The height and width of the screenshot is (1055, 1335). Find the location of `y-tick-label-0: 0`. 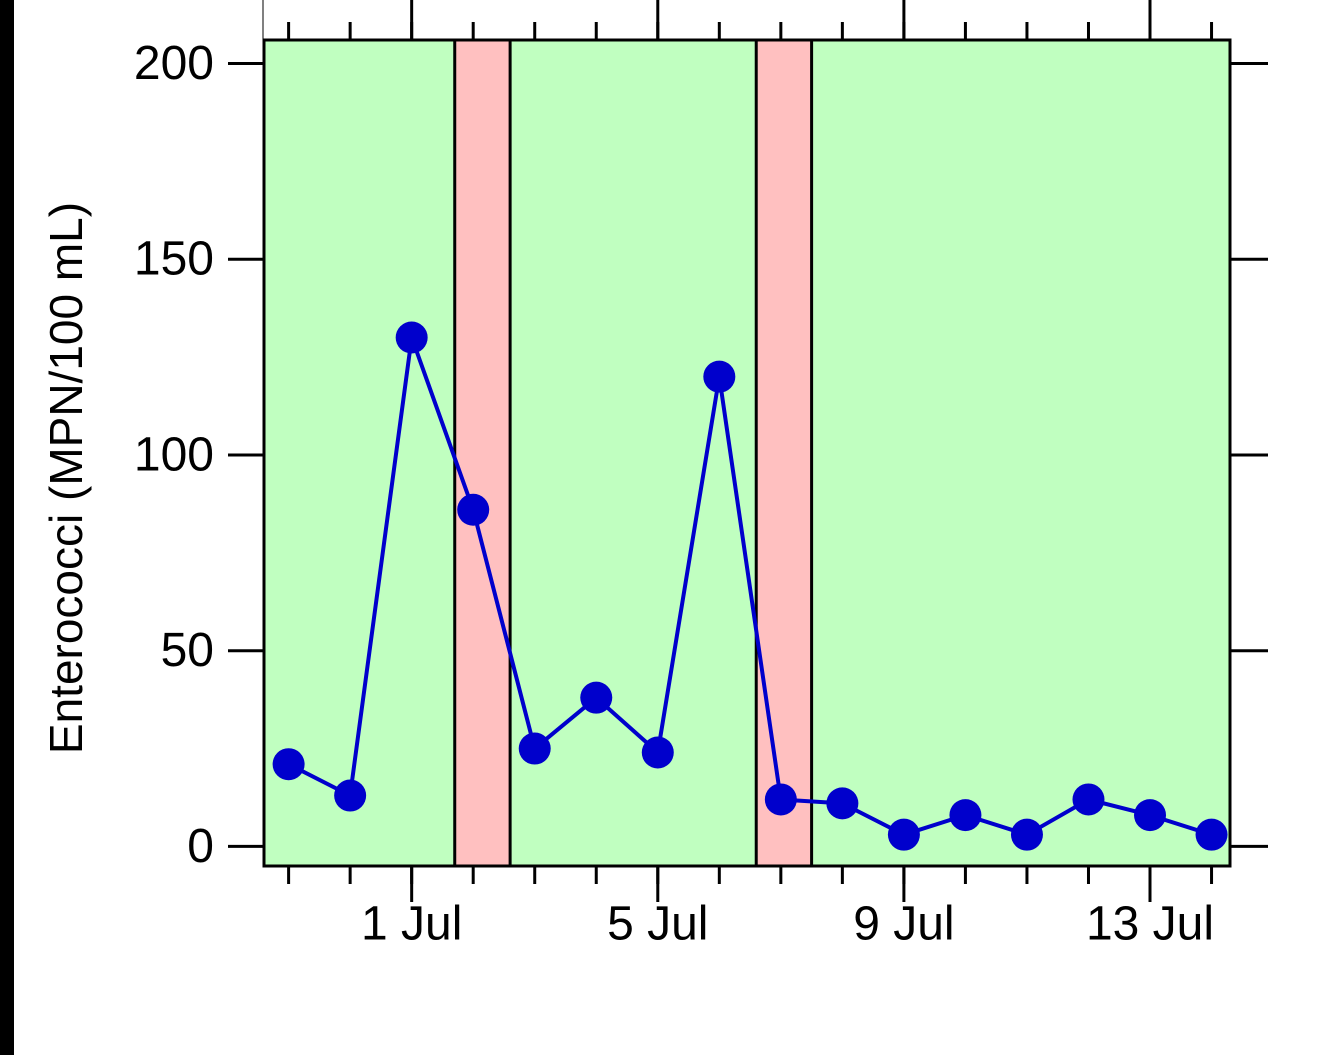

y-tick-label-0: 0 is located at coordinates (200, 846).